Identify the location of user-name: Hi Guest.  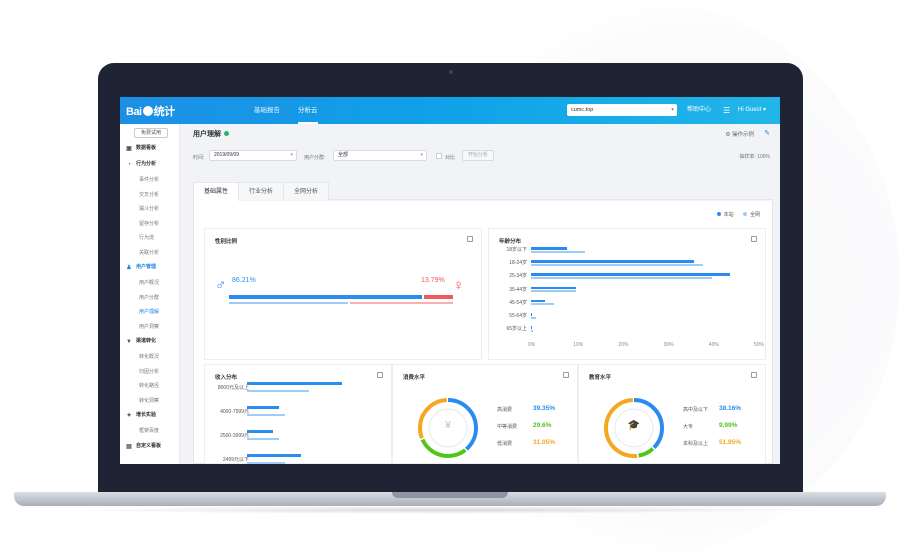
(750, 110).